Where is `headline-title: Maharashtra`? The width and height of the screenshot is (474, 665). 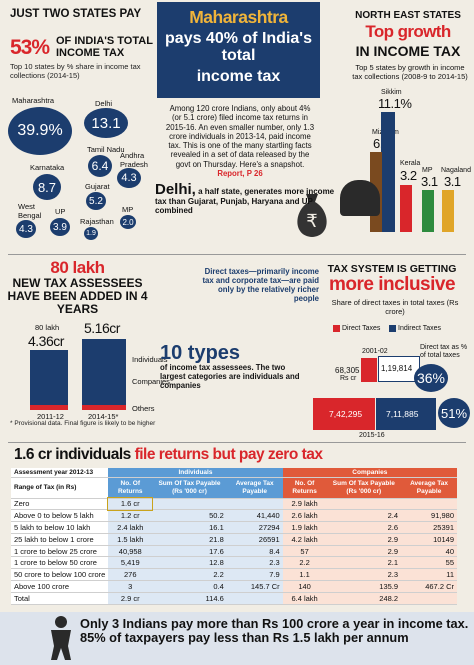
headline-title: Maharashtra is located at coordinates (238, 17).